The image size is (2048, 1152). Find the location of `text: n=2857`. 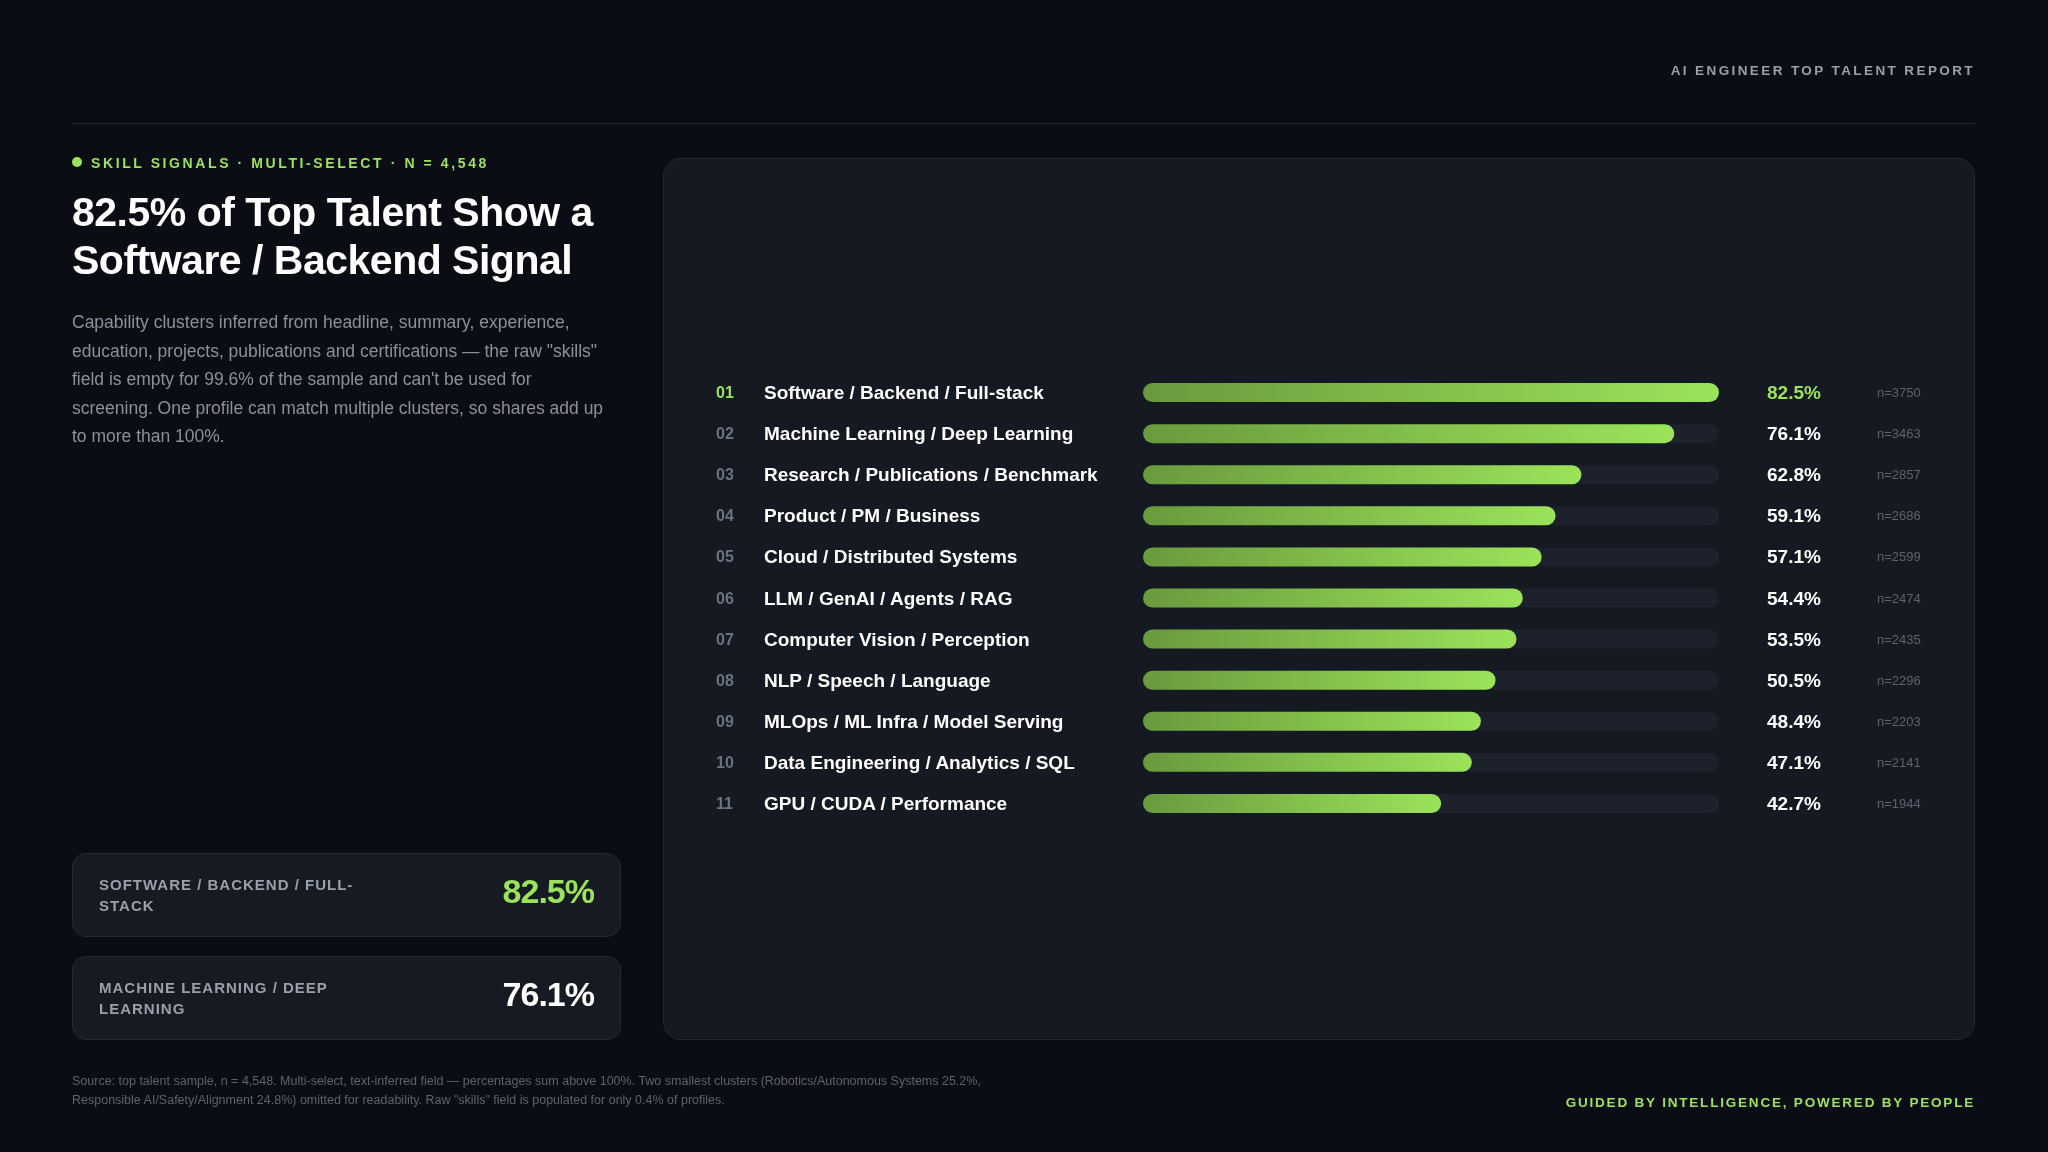

text: n=2857 is located at coordinates (1899, 475).